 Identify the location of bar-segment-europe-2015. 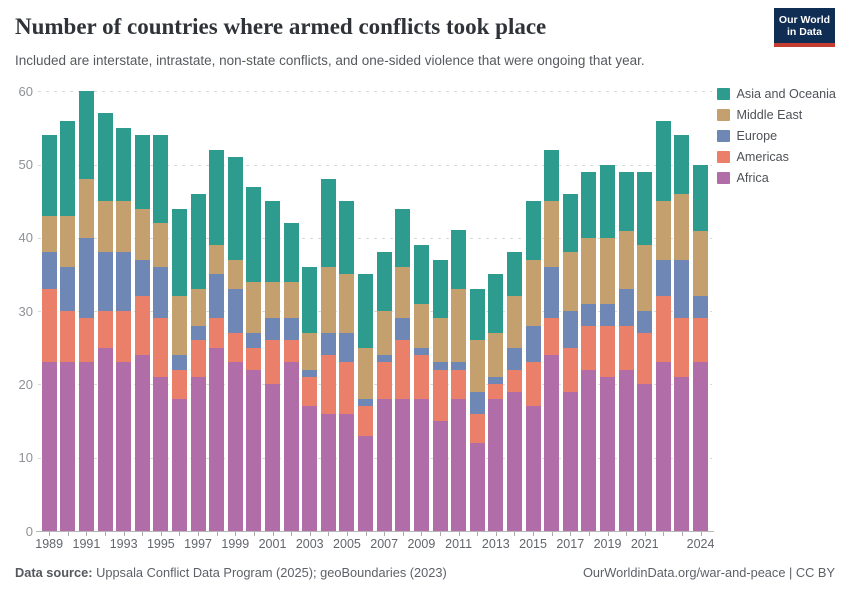
(533, 344).